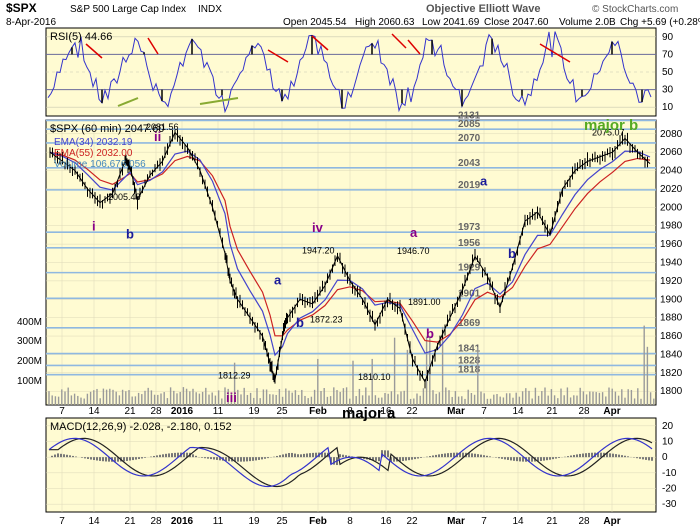 The image size is (700, 530). Describe the element at coordinates (611, 411) in the screenshot. I see `x-tick-label: Apr` at that location.